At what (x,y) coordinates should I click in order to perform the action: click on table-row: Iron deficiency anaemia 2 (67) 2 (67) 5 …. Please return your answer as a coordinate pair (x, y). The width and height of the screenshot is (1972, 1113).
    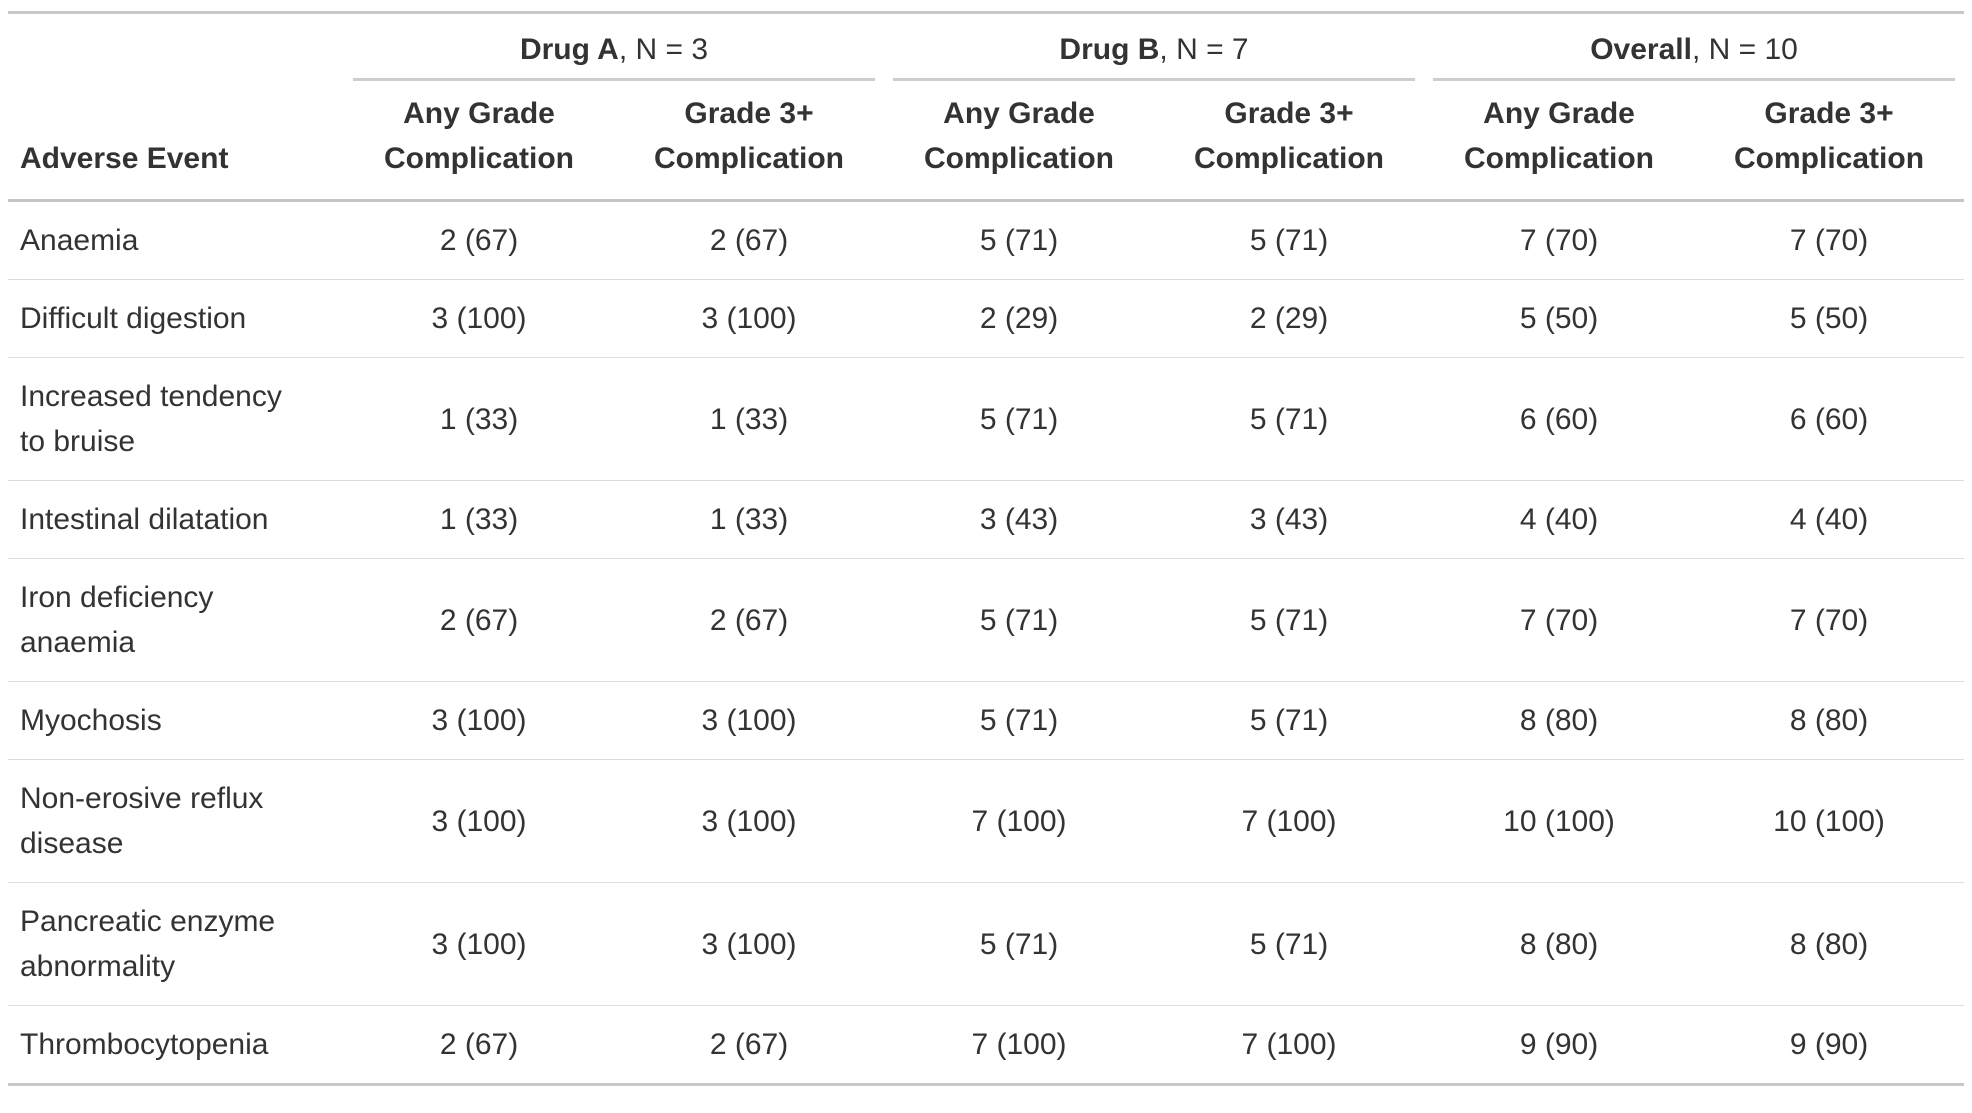
    Looking at the image, I should click on (986, 620).